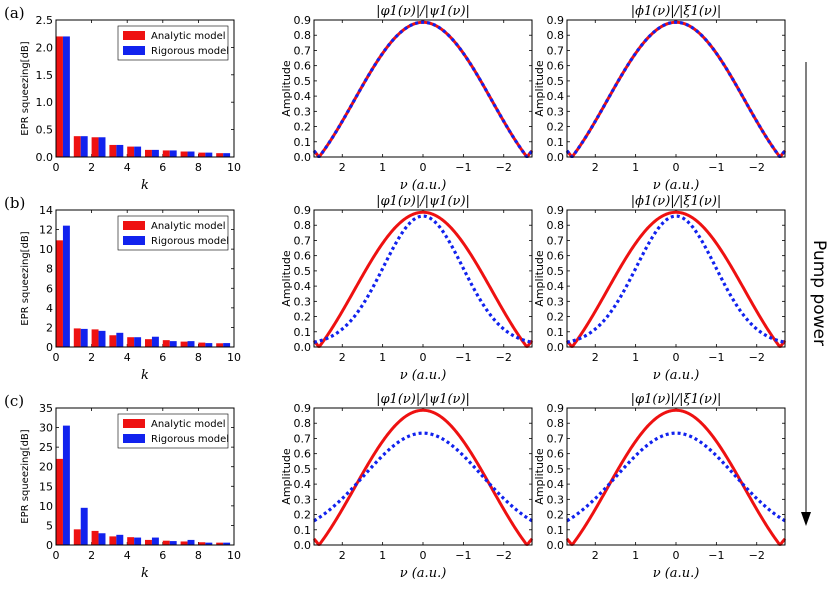 The image size is (830, 590). I want to click on y-tick-label: 0.6, so click(556, 66).